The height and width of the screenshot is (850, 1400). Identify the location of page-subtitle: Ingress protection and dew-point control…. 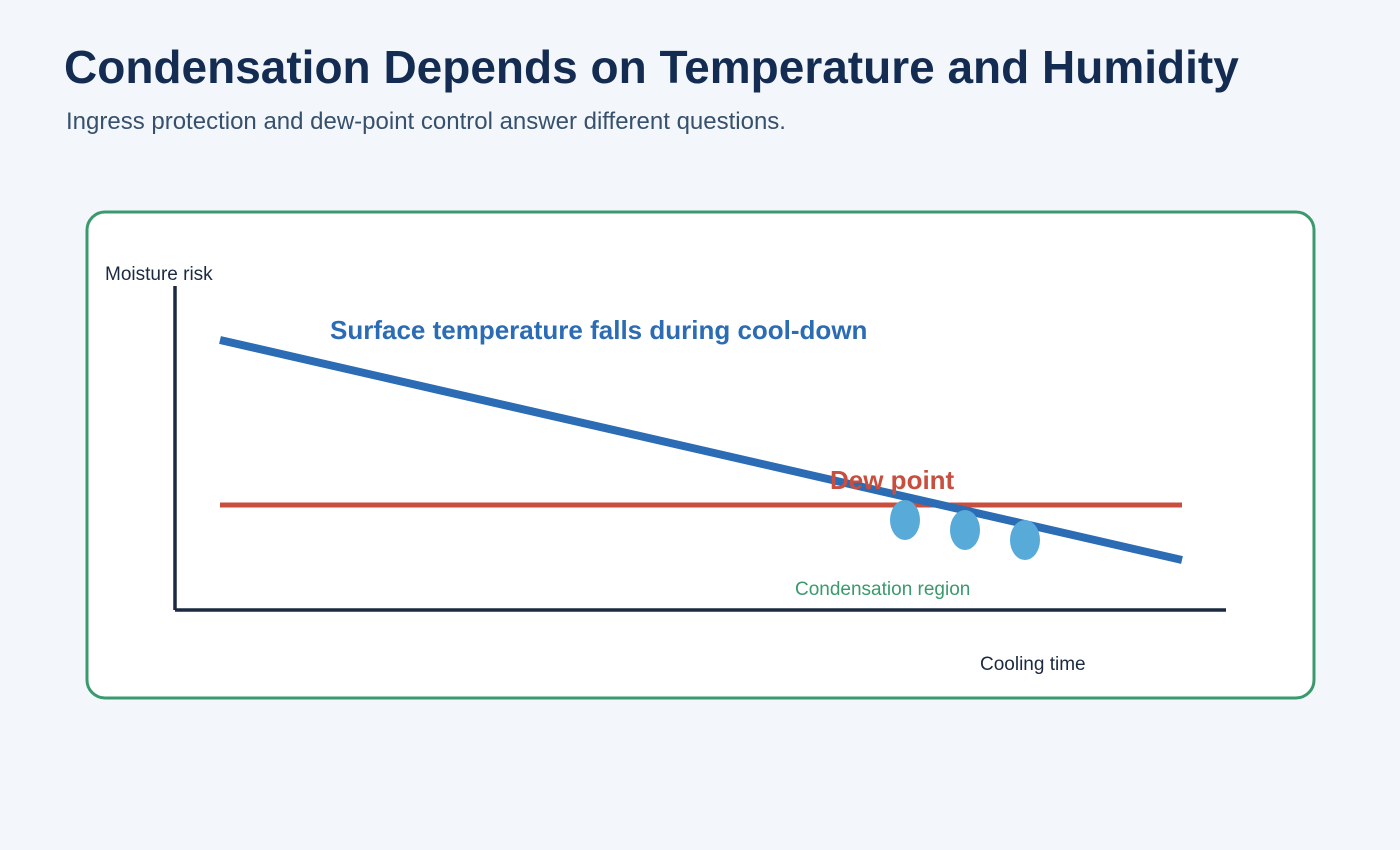
(426, 121).